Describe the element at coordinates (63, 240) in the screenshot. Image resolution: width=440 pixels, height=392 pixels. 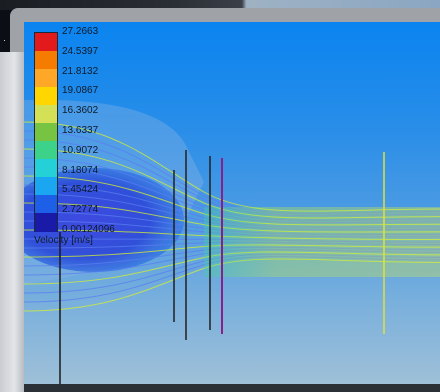
I see `legend-title: Velocity [m/s]` at that location.